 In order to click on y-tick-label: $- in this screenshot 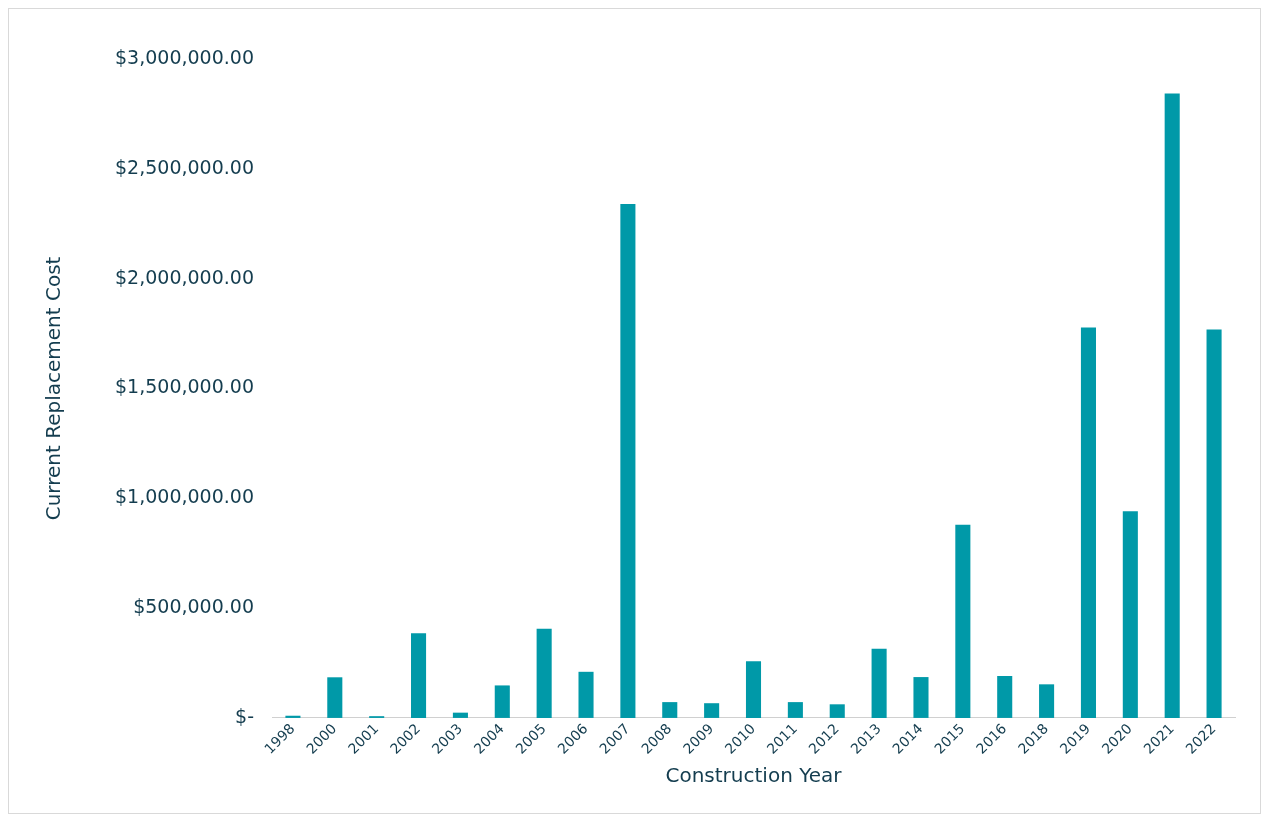, I will do `click(244, 715)`.